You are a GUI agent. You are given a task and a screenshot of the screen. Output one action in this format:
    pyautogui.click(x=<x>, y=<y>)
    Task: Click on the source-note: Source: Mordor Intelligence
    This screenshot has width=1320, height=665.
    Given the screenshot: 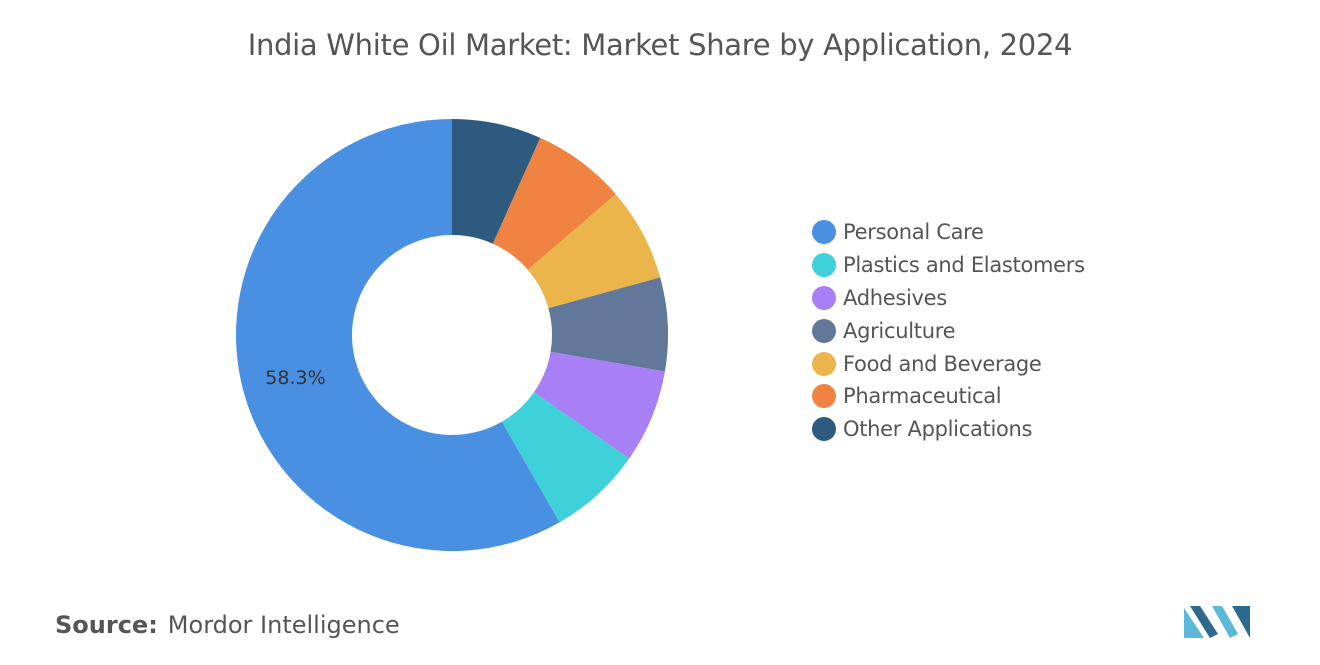 What is the action you would take?
    pyautogui.click(x=227, y=625)
    